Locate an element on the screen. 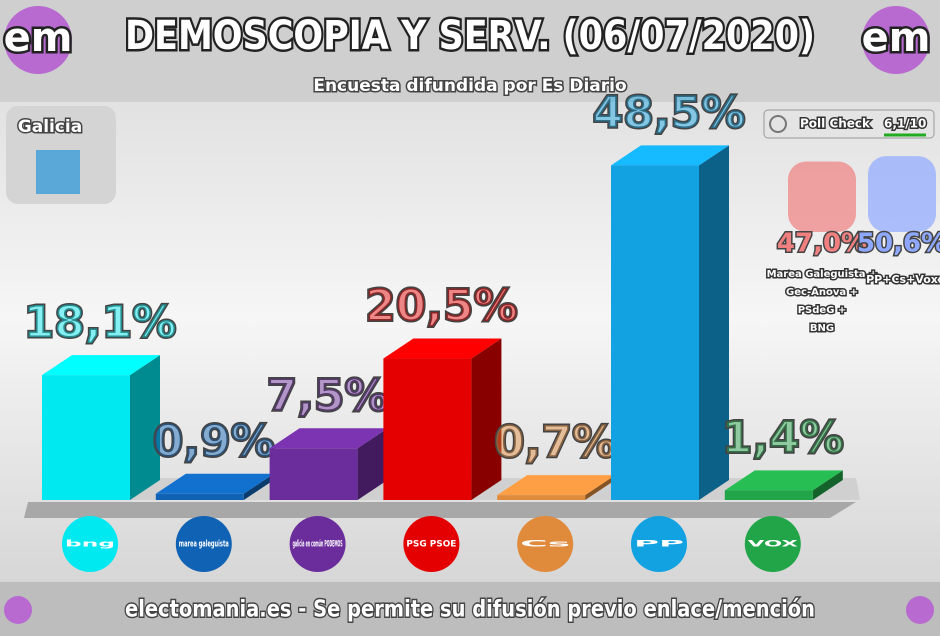  value-label: 48,5% is located at coordinates (669, 112).